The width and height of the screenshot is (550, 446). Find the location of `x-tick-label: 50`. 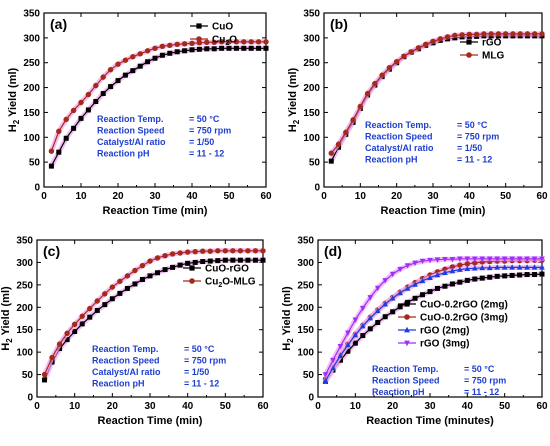

x-tick-label: 50 is located at coordinates (506, 196).